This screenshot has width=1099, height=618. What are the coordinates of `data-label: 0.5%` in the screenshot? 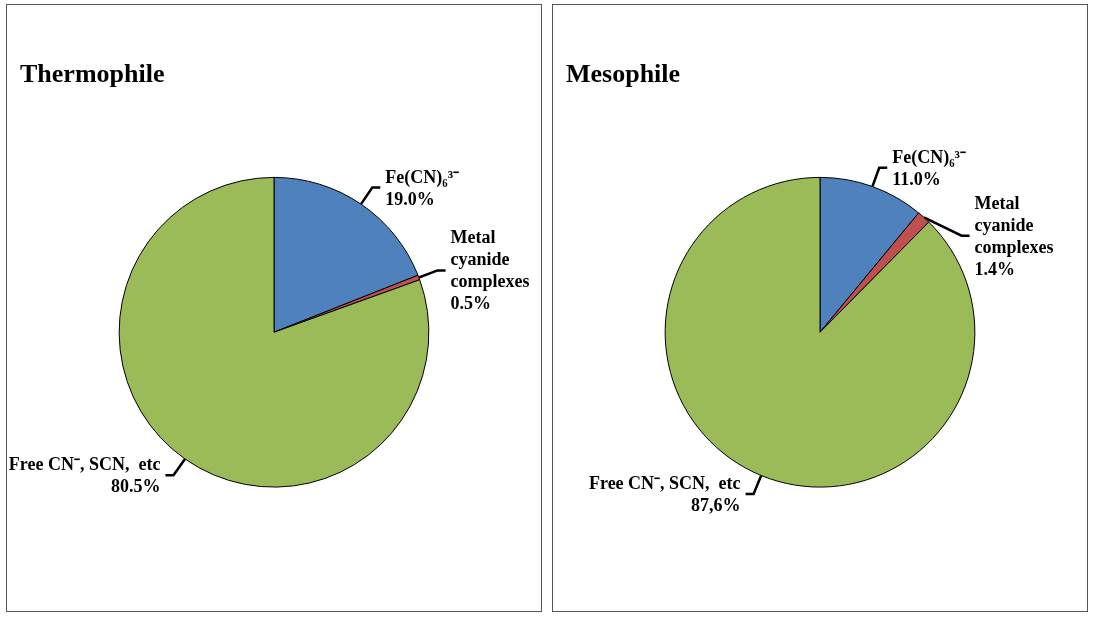 It's located at (471, 303).